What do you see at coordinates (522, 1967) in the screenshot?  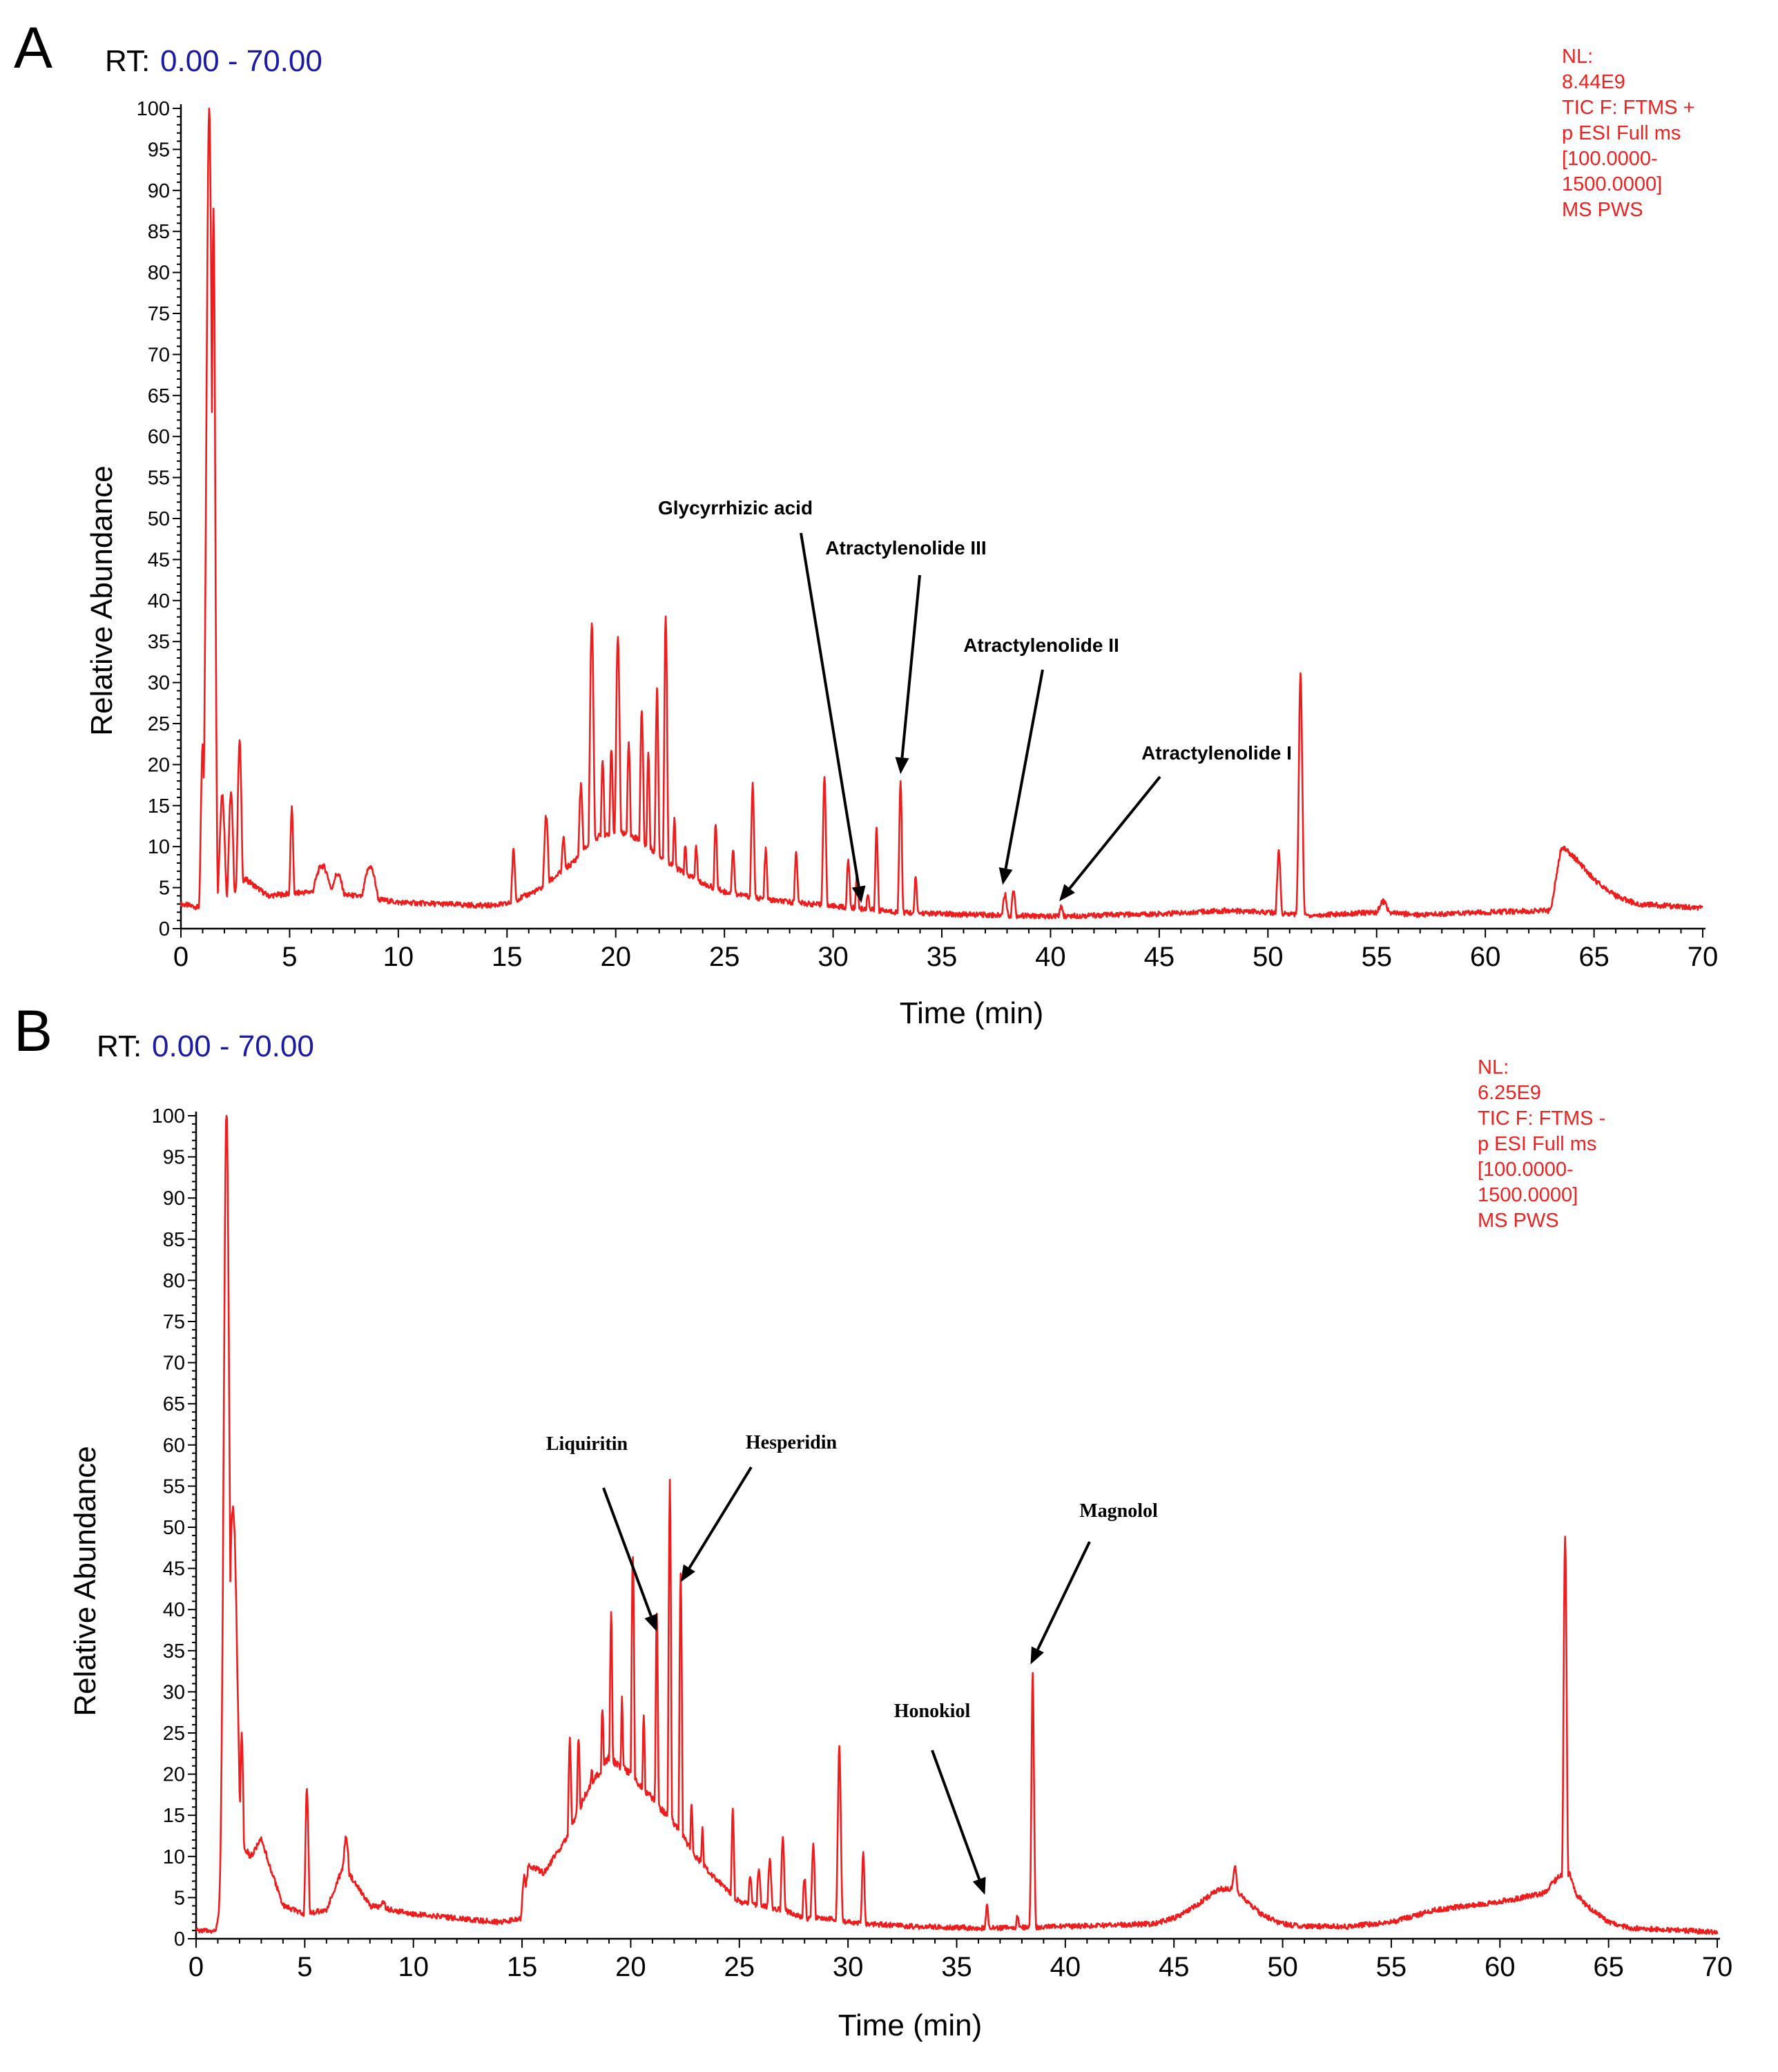 I see `x-tick-label: 15` at bounding box center [522, 1967].